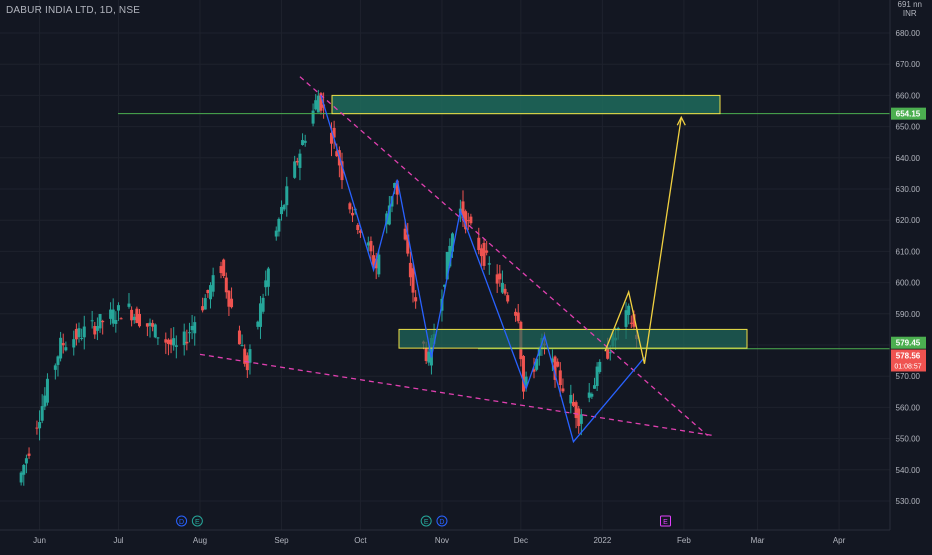 The height and width of the screenshot is (555, 932). I want to click on event-marker-label: E, so click(426, 522).